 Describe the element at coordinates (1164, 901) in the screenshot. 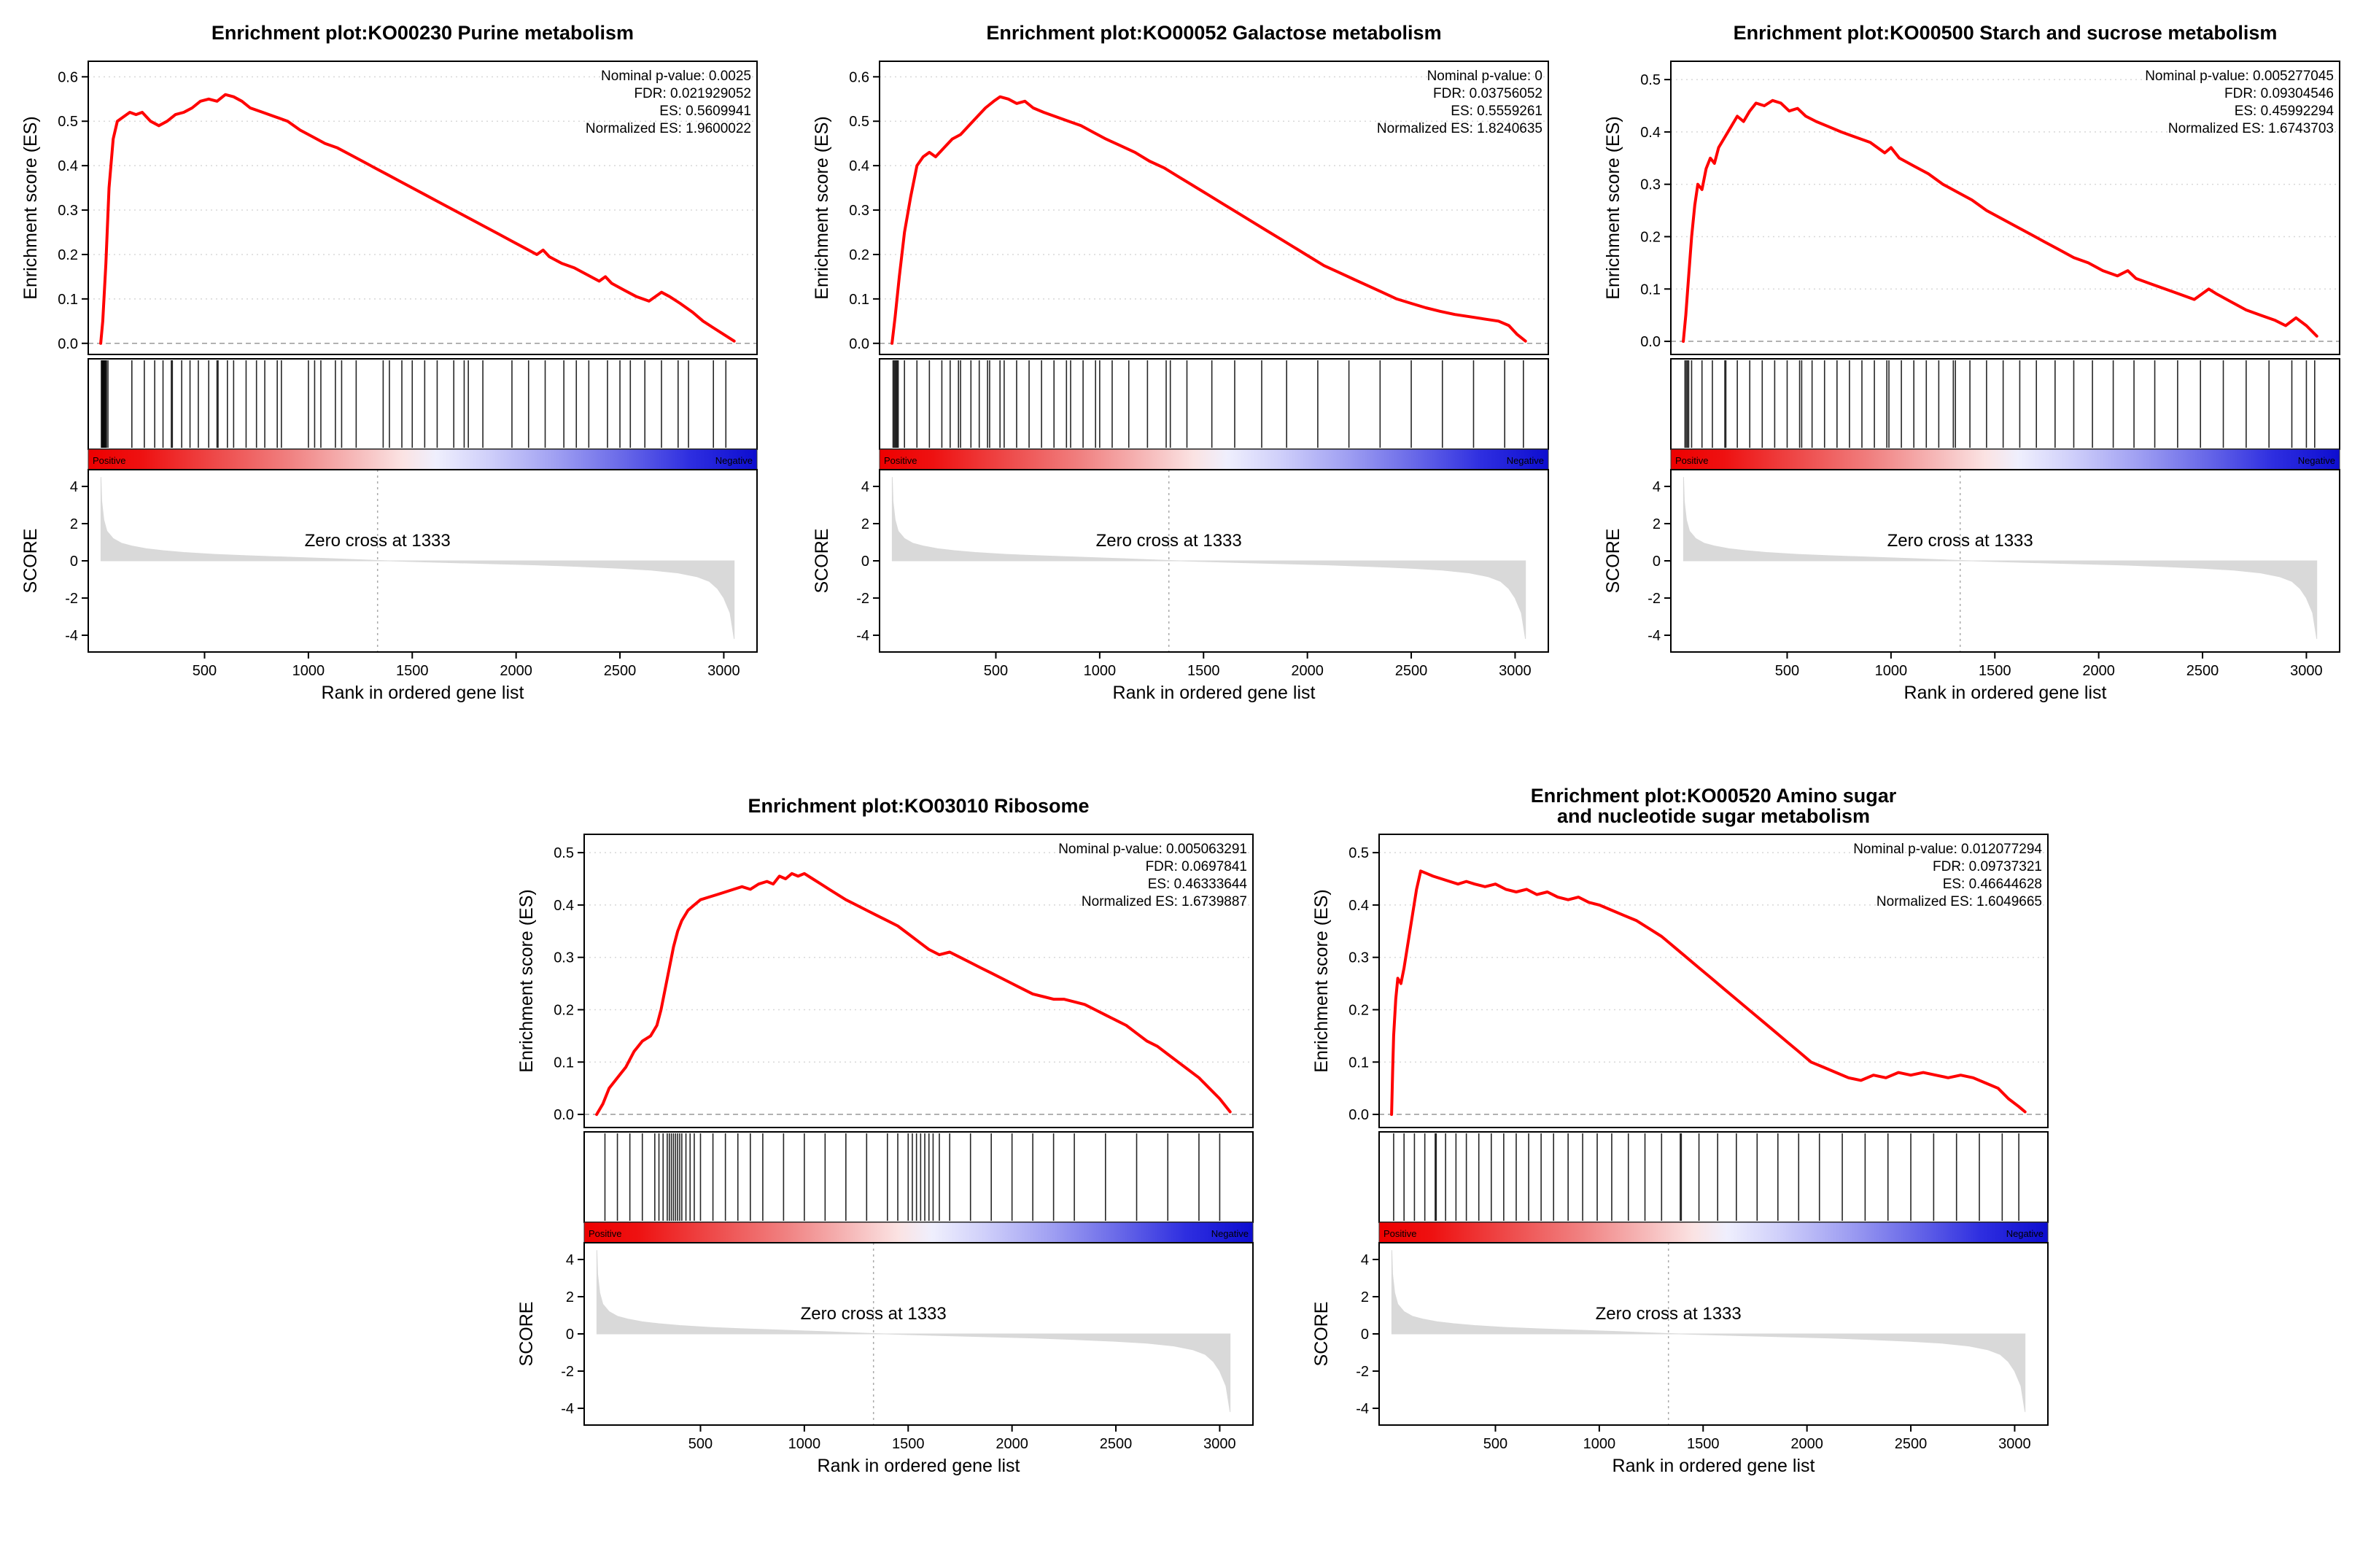

I see `stats-text: Normalized ES: 1.6739887` at that location.